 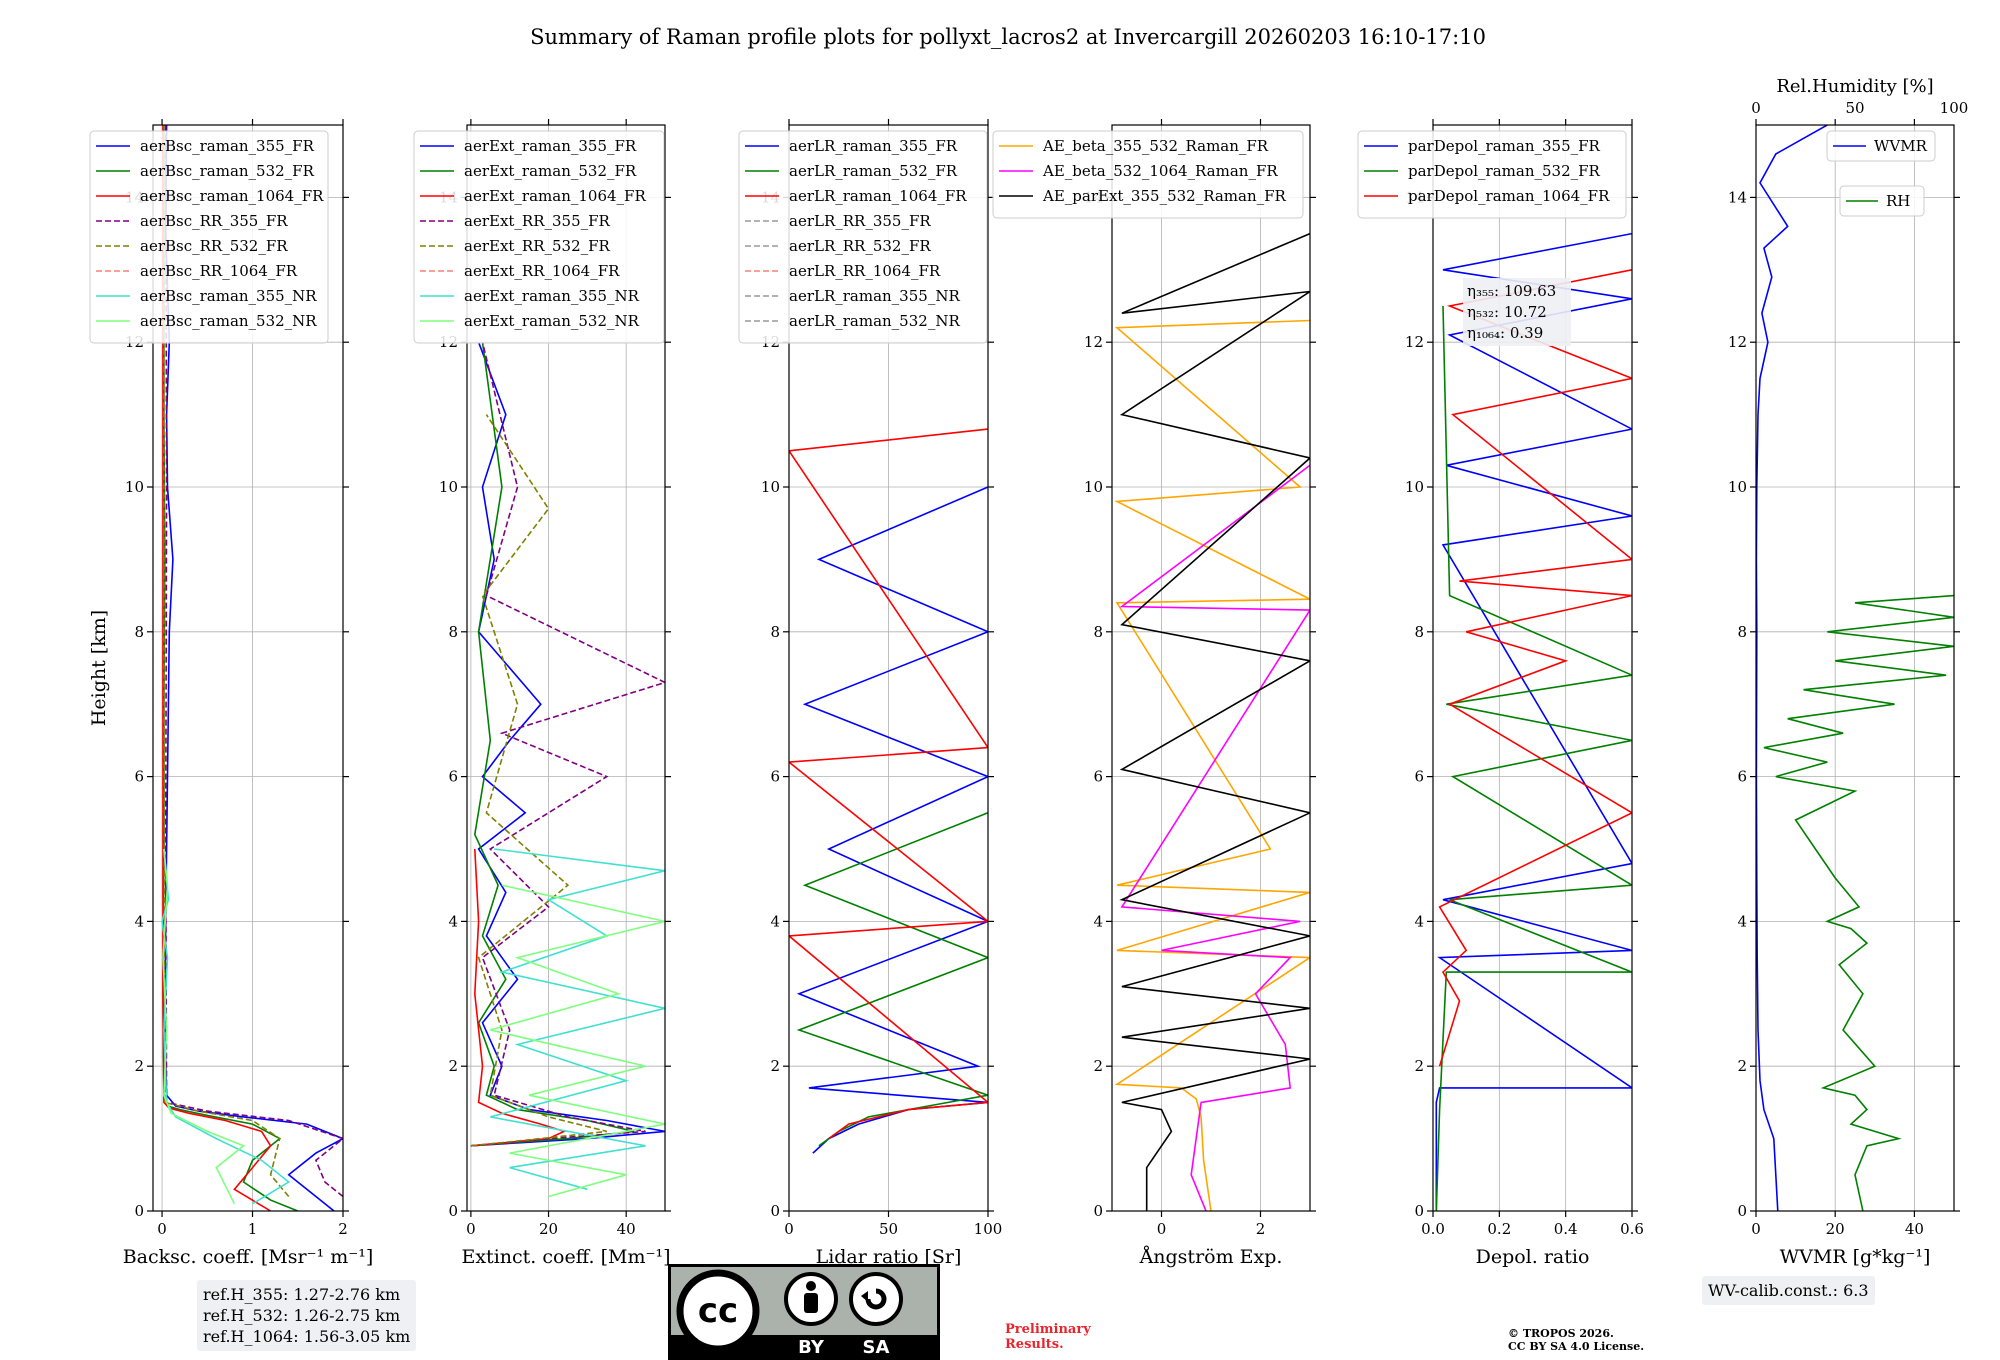 What do you see at coordinates (1954, 108) in the screenshot?
I see `top-tick-label: 100` at bounding box center [1954, 108].